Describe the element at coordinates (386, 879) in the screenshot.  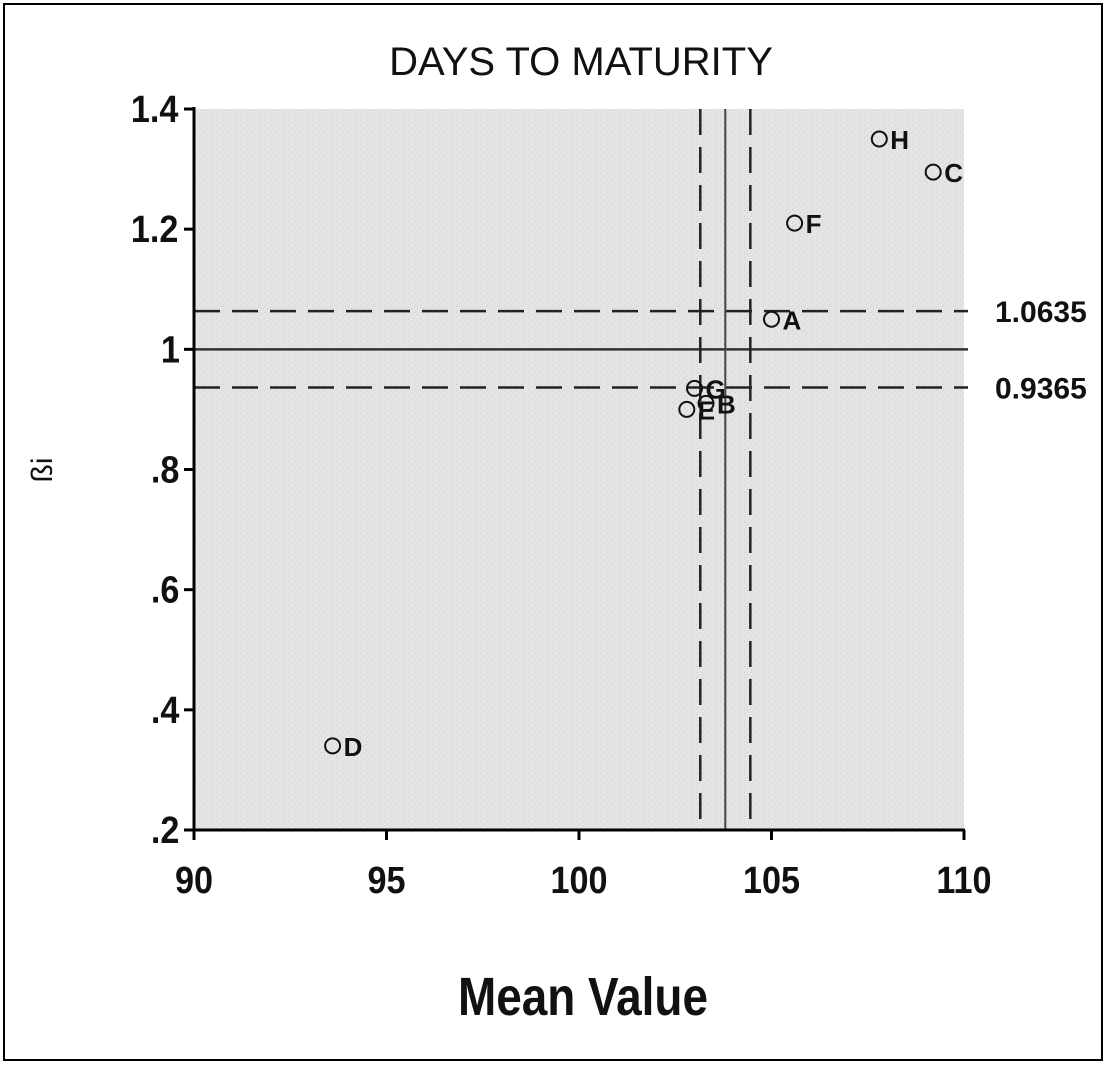
I see `x-tick-label: 95` at that location.